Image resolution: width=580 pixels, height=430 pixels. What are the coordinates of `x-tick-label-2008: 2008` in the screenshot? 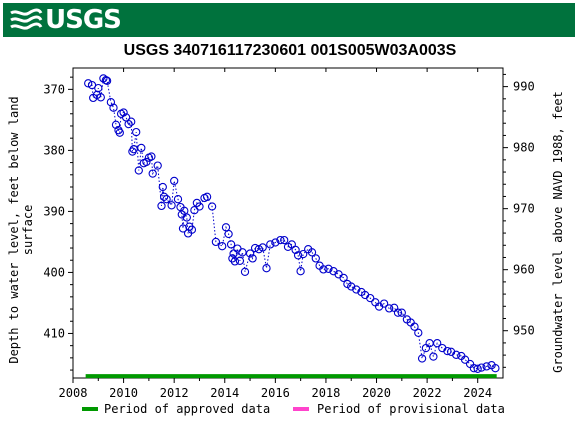 It's located at (73, 393).